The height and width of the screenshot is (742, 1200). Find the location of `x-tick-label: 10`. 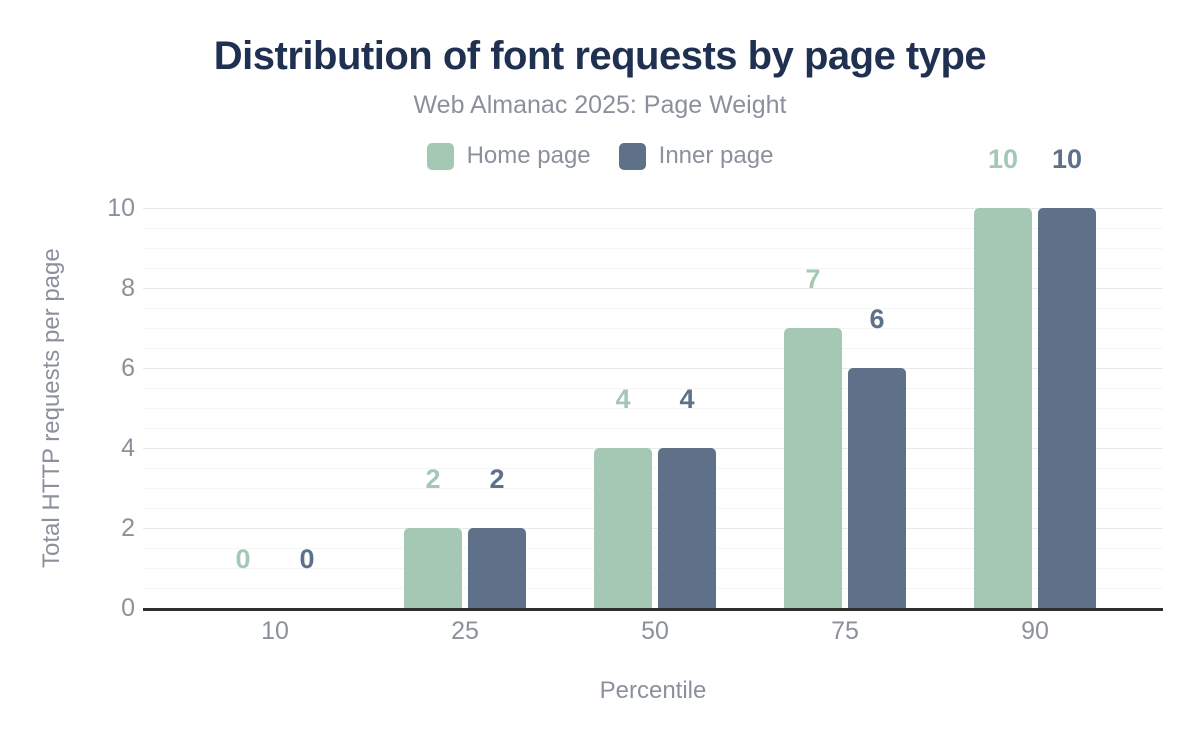

x-tick-label: 10 is located at coordinates (275, 631).